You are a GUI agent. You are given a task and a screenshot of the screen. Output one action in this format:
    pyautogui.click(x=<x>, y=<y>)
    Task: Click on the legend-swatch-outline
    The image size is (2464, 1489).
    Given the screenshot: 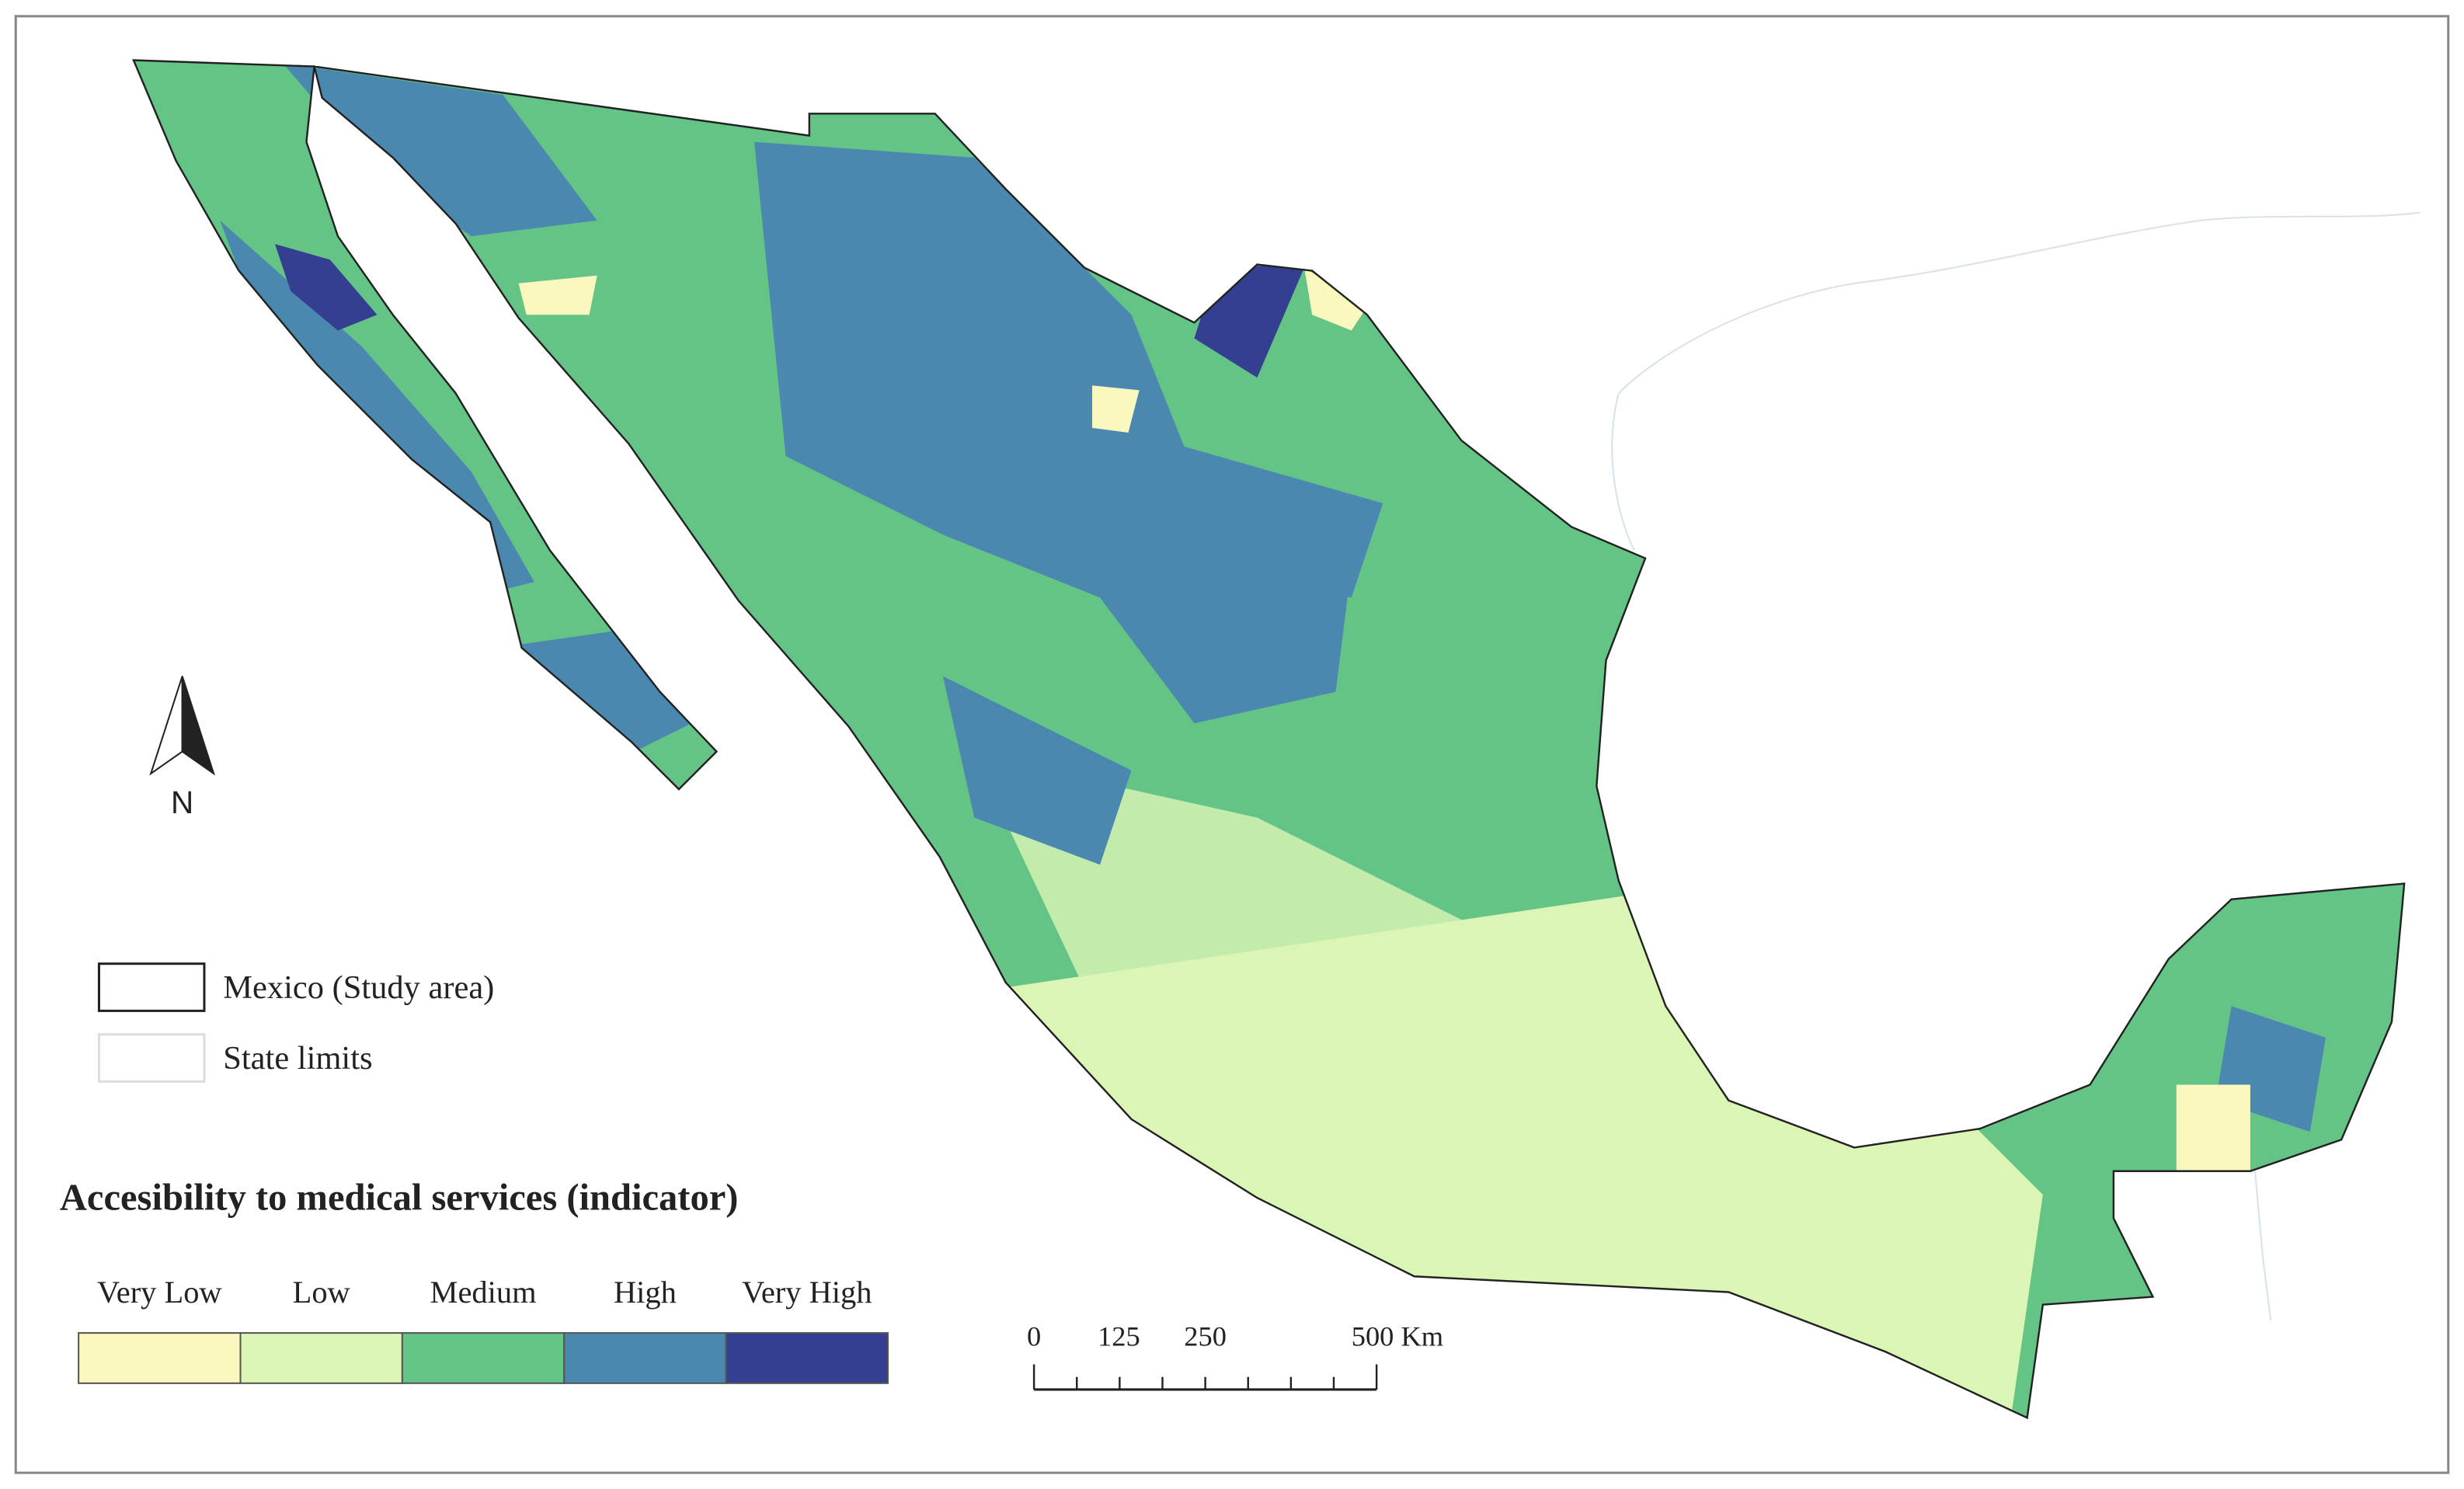 What is the action you would take?
    pyautogui.click(x=152, y=987)
    